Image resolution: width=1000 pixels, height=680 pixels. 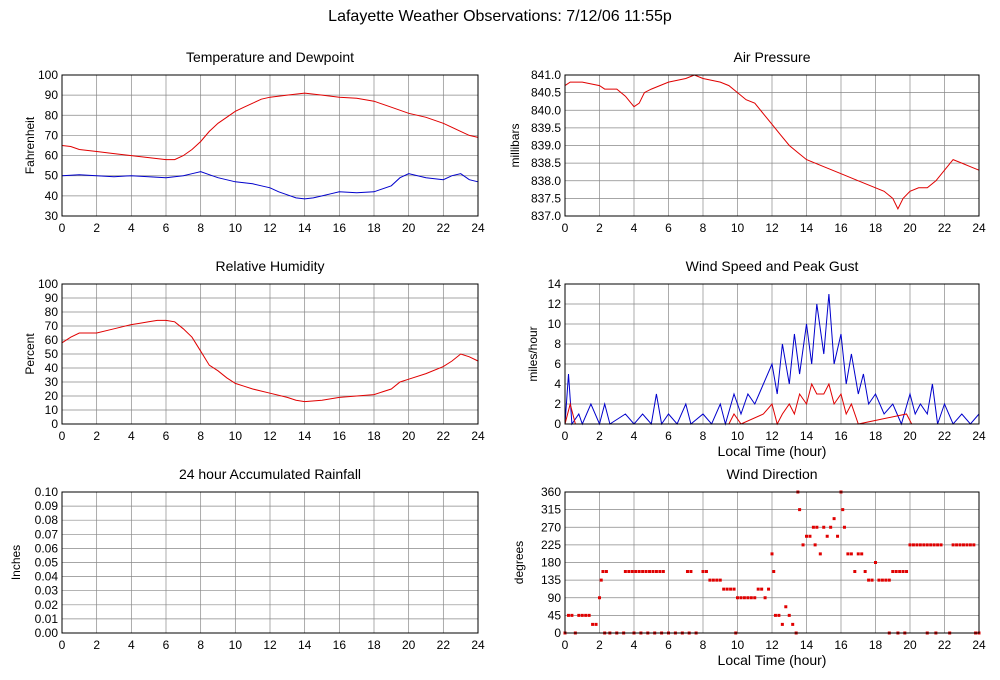 I want to click on y-tick-label: 0.05, so click(x=47, y=563).